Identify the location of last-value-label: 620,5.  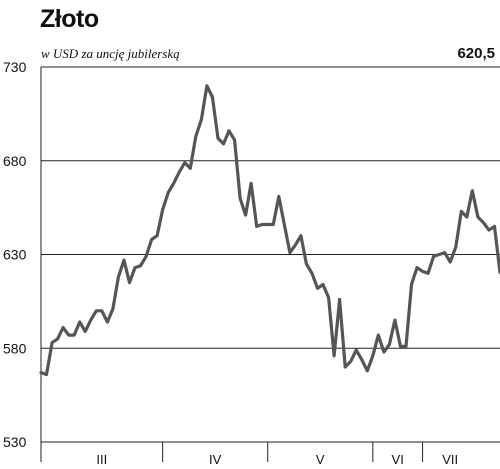
(476, 53).